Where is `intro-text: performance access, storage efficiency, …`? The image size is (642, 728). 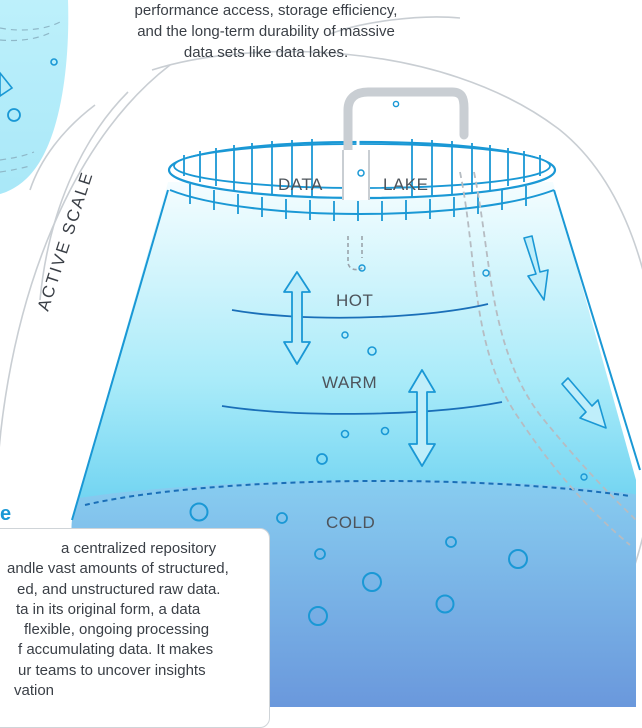 intro-text: performance access, storage efficiency, … is located at coordinates (266, 31).